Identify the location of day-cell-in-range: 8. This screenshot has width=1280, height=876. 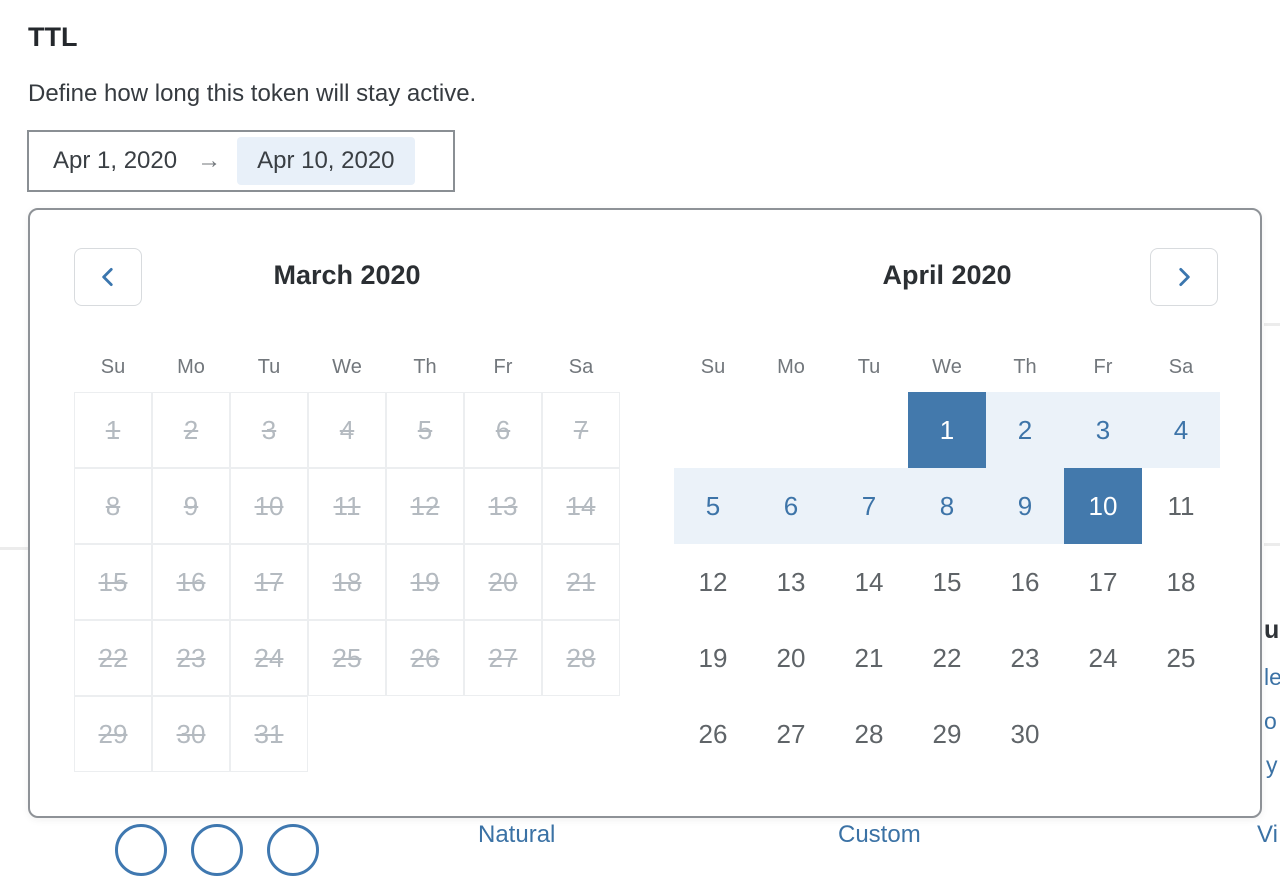
(947, 506).